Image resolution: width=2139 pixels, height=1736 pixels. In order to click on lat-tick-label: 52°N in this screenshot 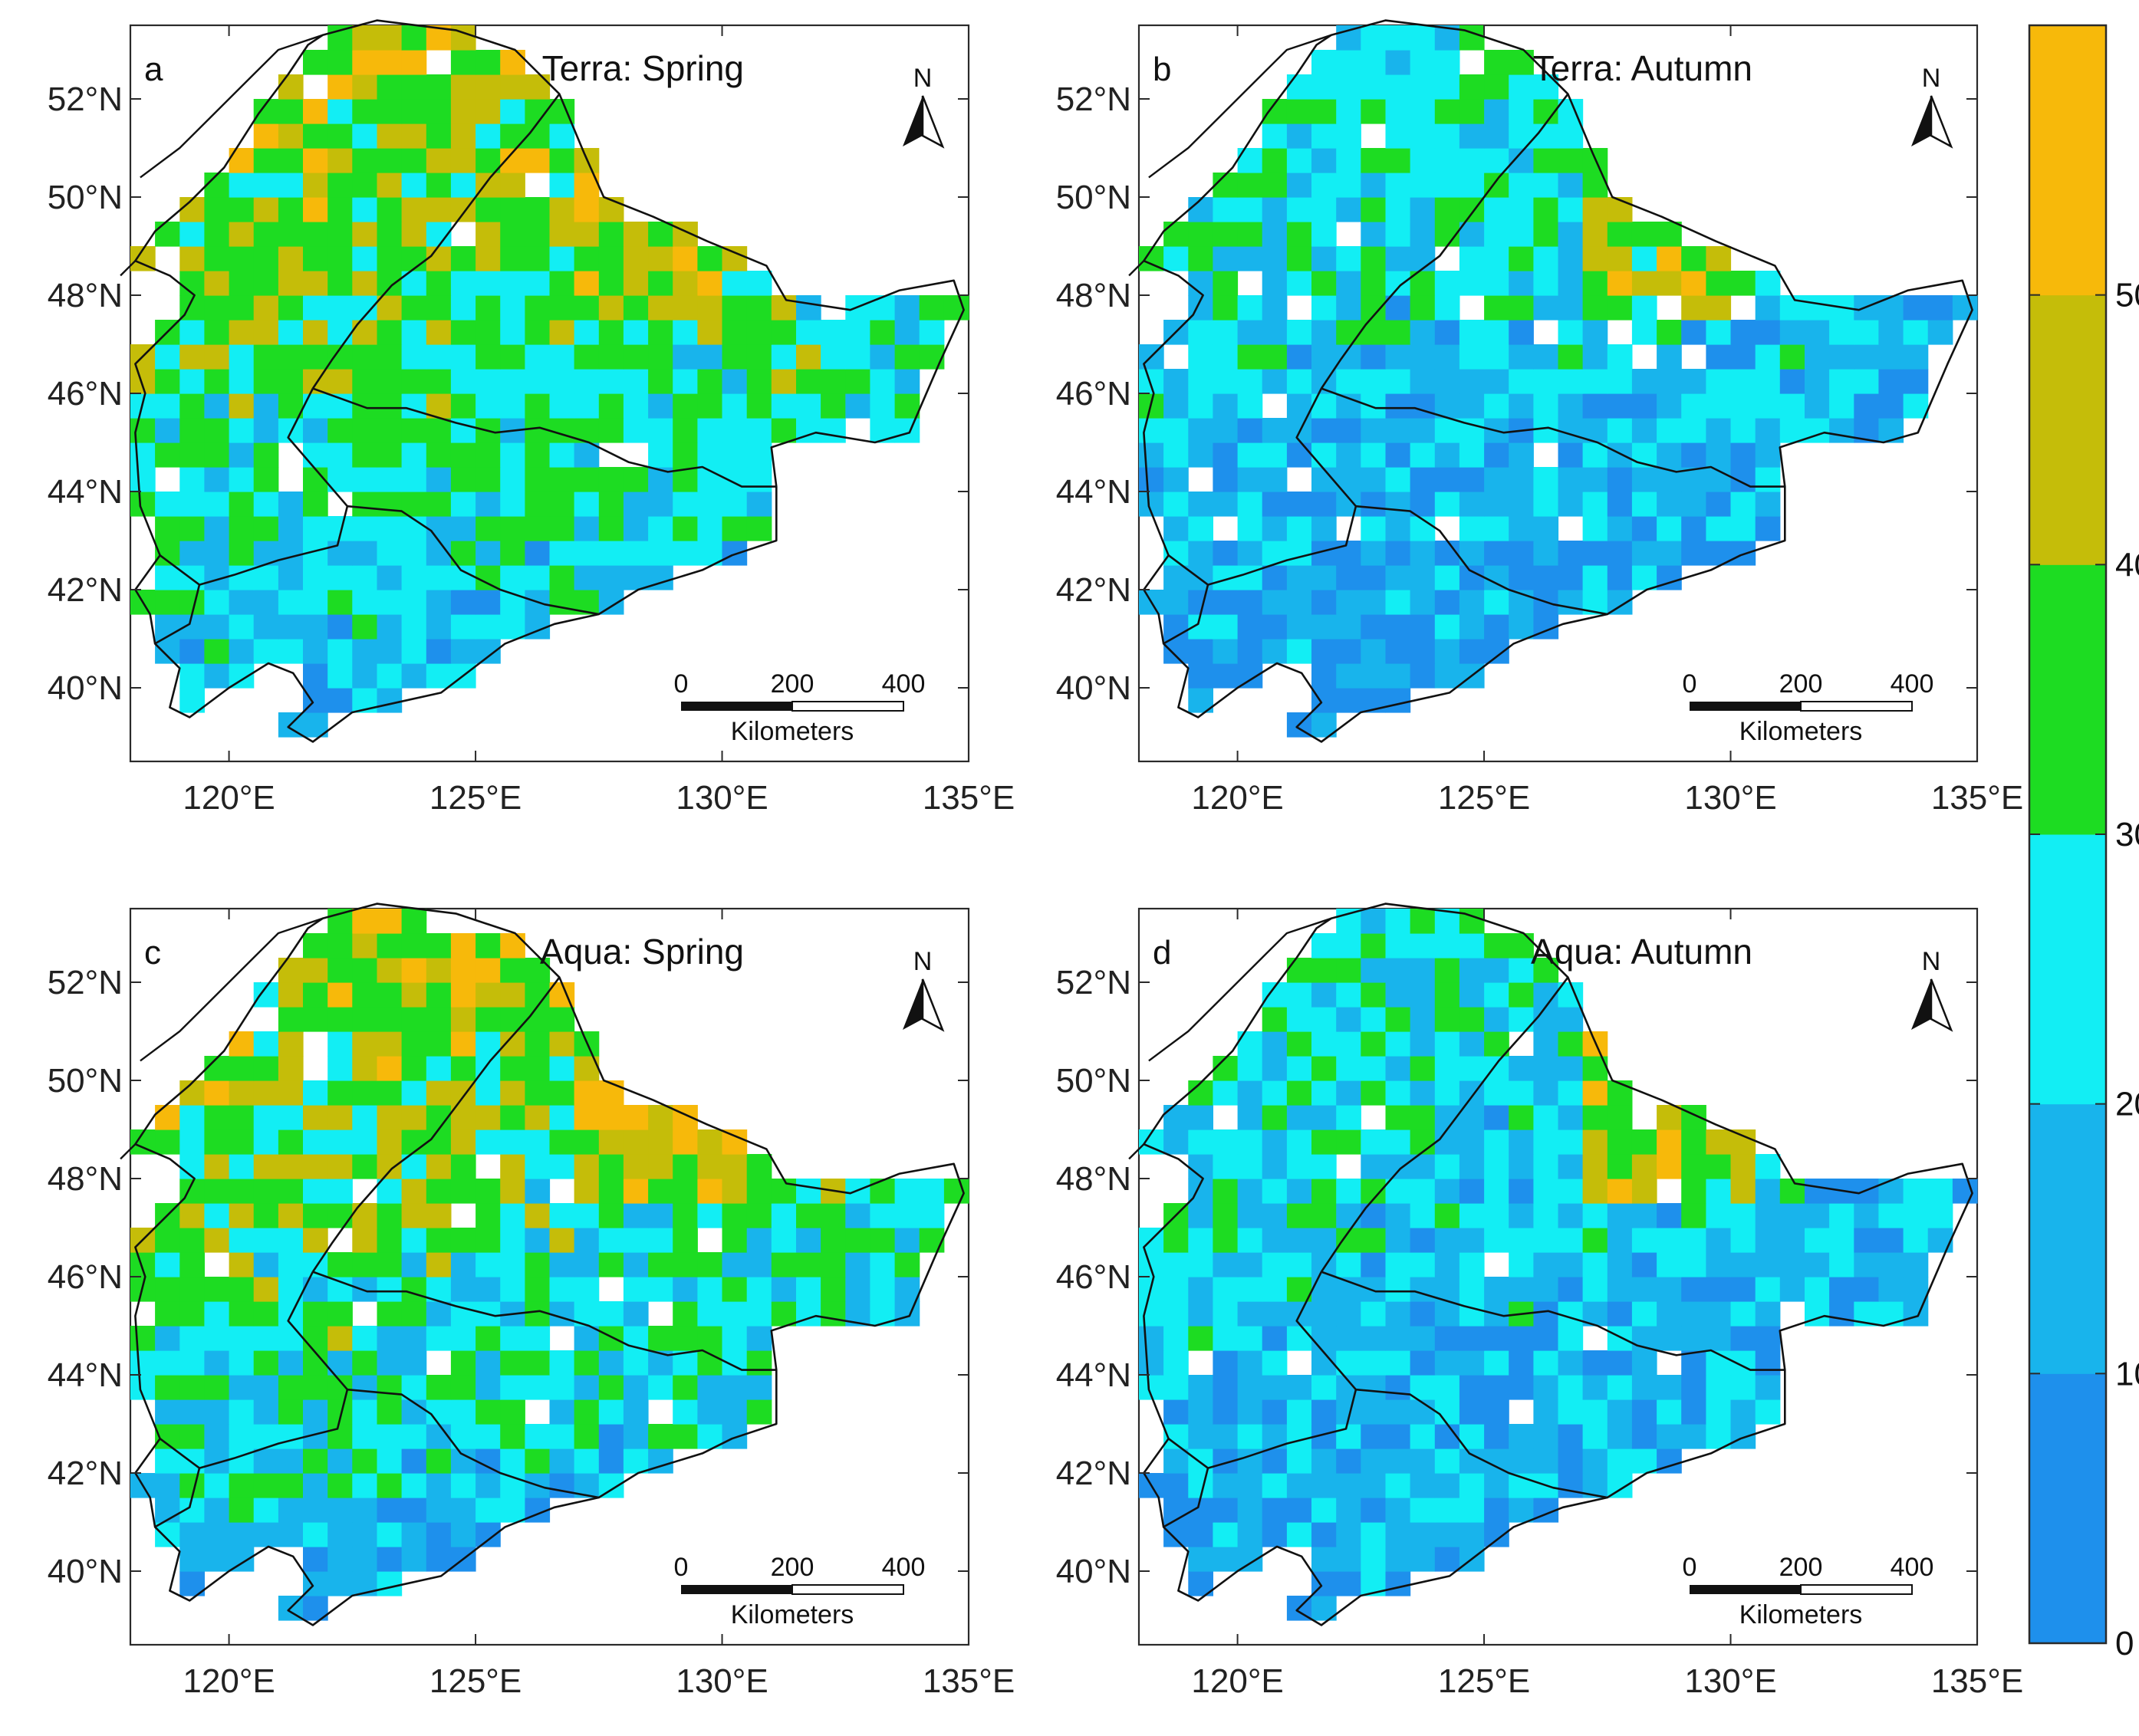, I will do `click(85, 983)`.